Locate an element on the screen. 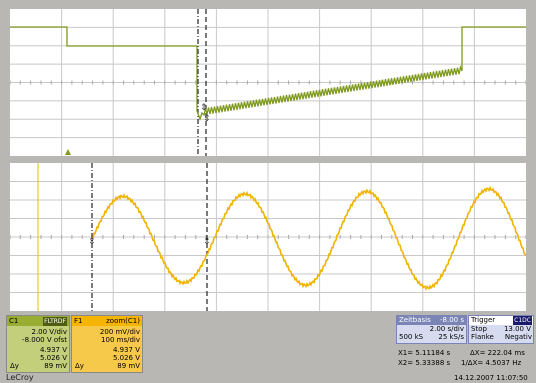 This screenshot has height=383, width=536. c1-delta-label: Δy is located at coordinates (14, 366).